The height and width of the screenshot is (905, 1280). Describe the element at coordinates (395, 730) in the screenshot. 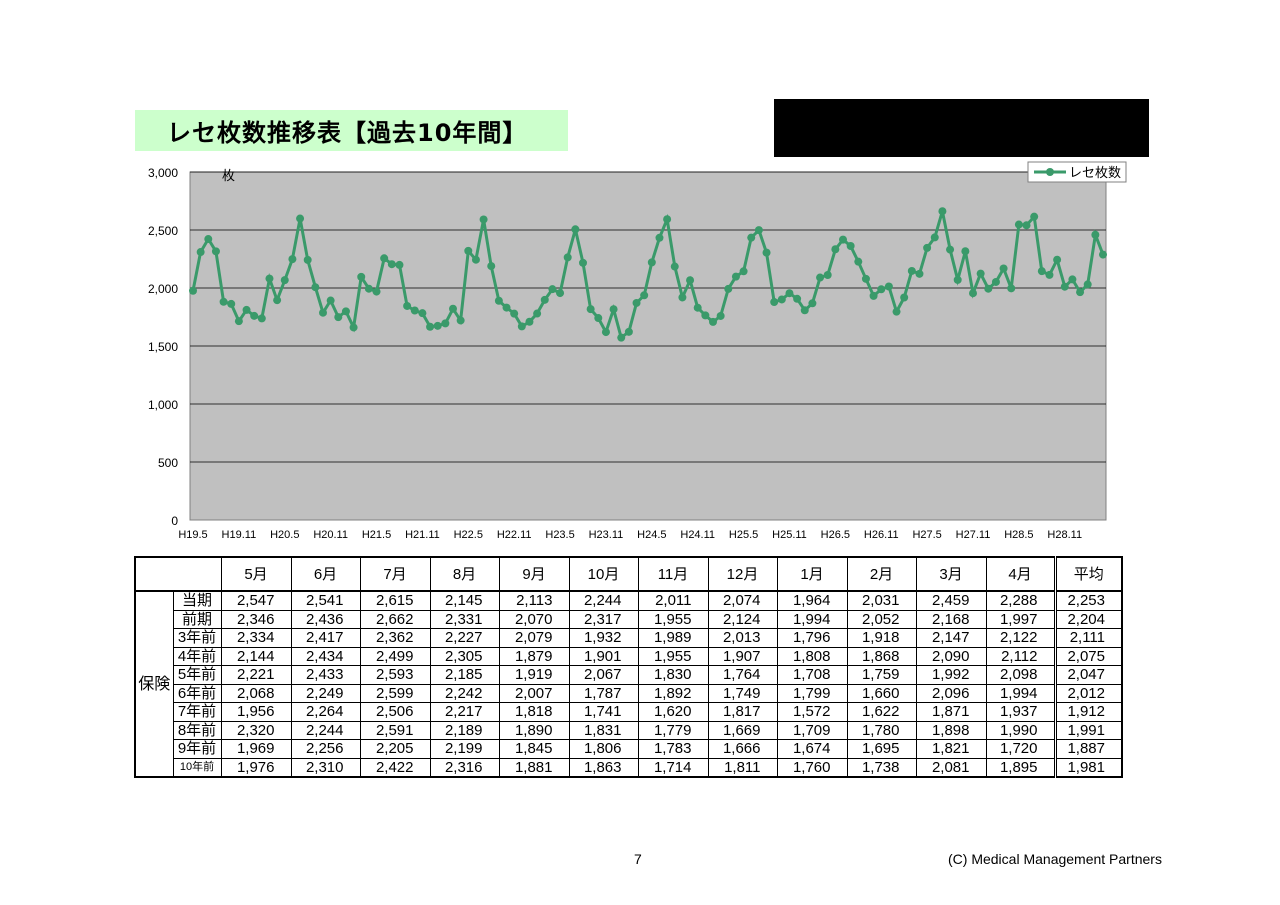

I see `table-cell: 2,591` at that location.